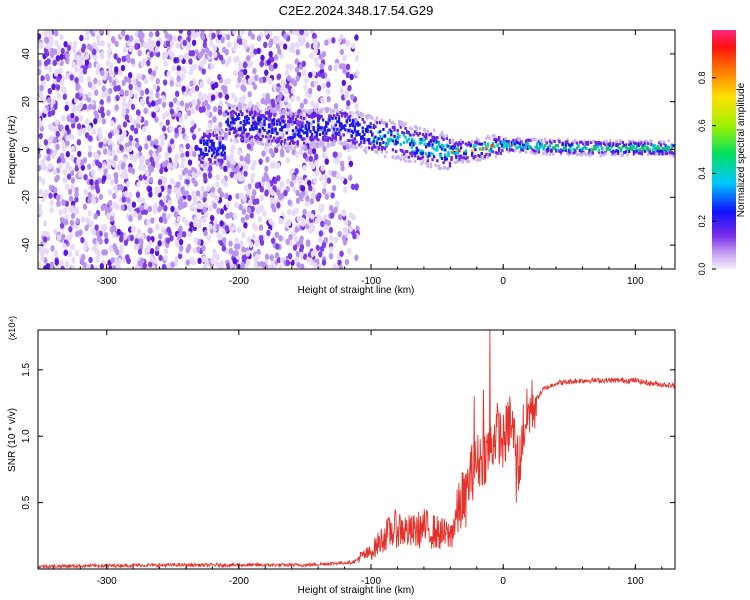 The width and height of the screenshot is (750, 600). What do you see at coordinates (702, 269) in the screenshot?
I see `colorbar-tick-label: 0.0` at bounding box center [702, 269].